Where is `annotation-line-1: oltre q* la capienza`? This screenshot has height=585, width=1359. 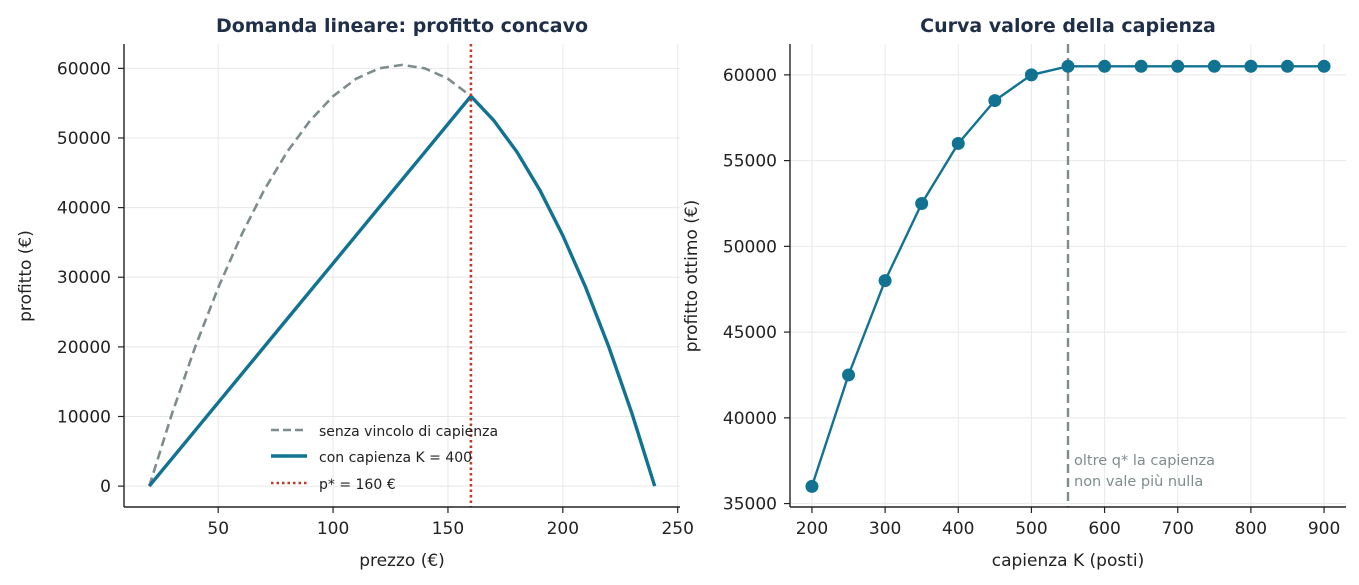 annotation-line-1: oltre q* la capienza is located at coordinates (1144, 461).